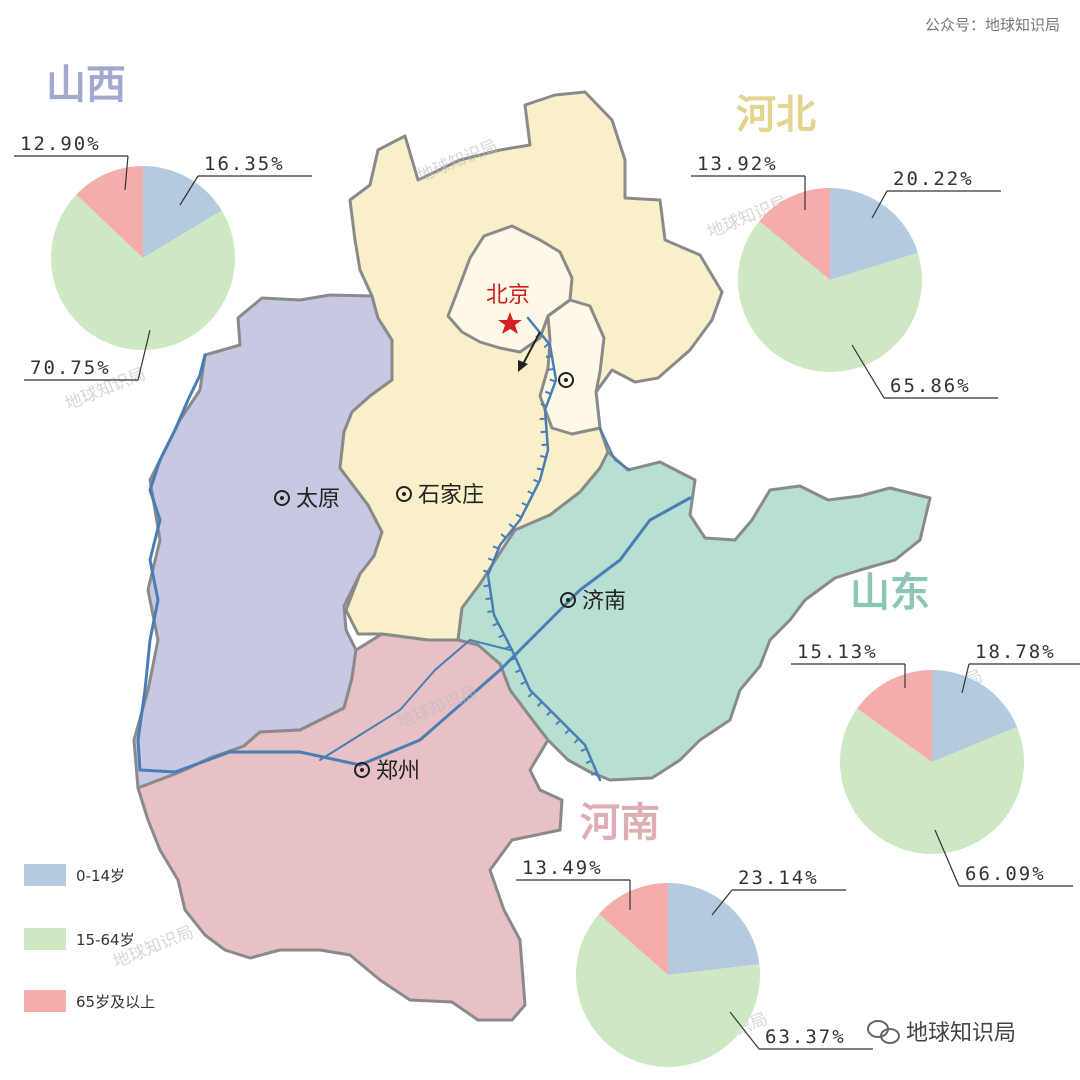 The width and height of the screenshot is (1080, 1080). Describe the element at coordinates (961, 1033) in the screenshot. I see `footer-brand-text: 地球知识局` at that location.